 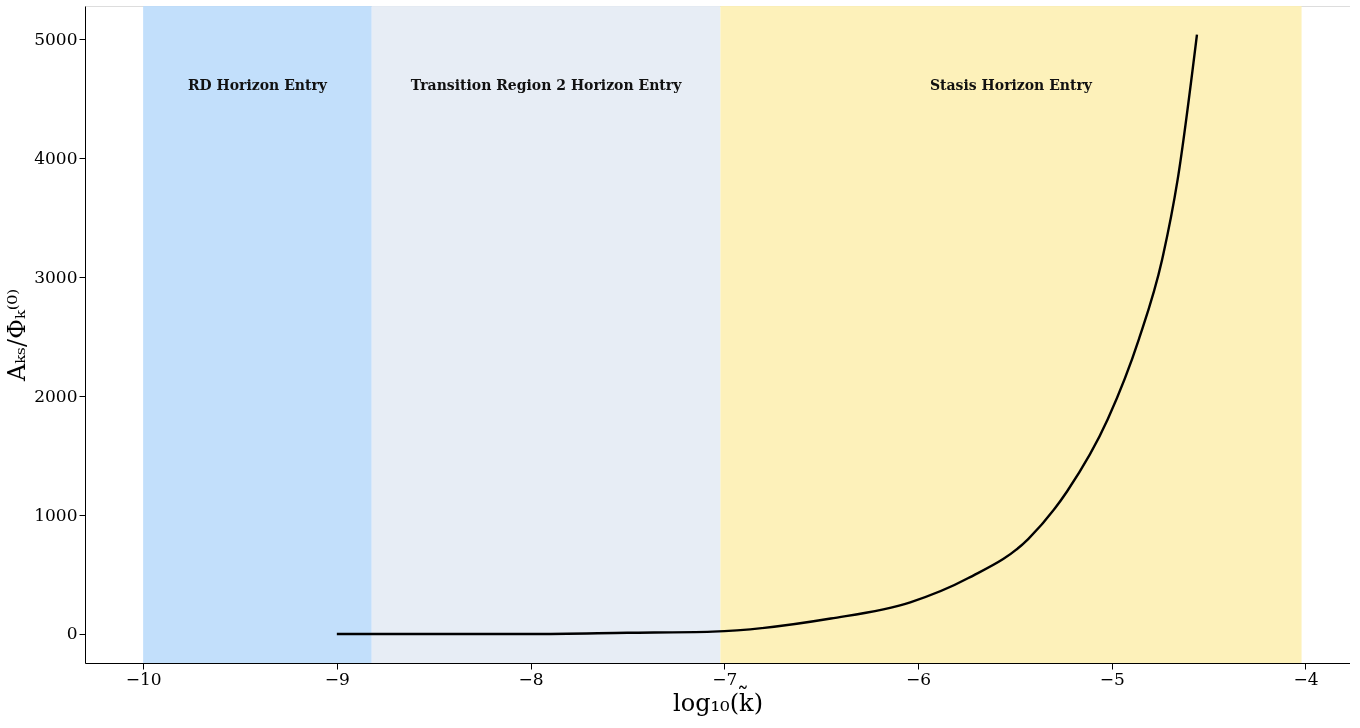 What do you see at coordinates (56, 157) in the screenshot?
I see `y-tick-label: 4000` at bounding box center [56, 157].